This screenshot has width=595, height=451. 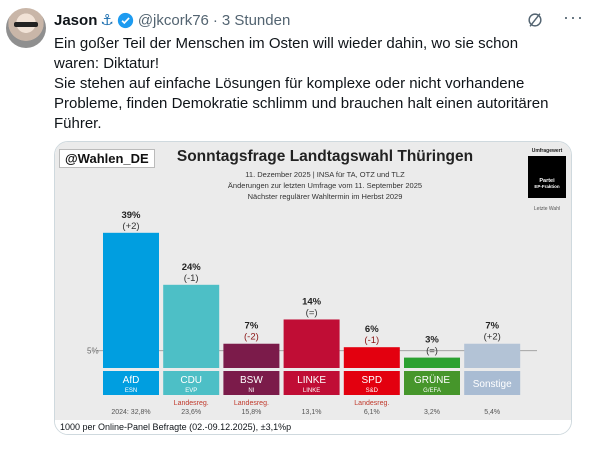 What do you see at coordinates (192, 267) in the screenshot?
I see `value-label: 24%` at bounding box center [192, 267].